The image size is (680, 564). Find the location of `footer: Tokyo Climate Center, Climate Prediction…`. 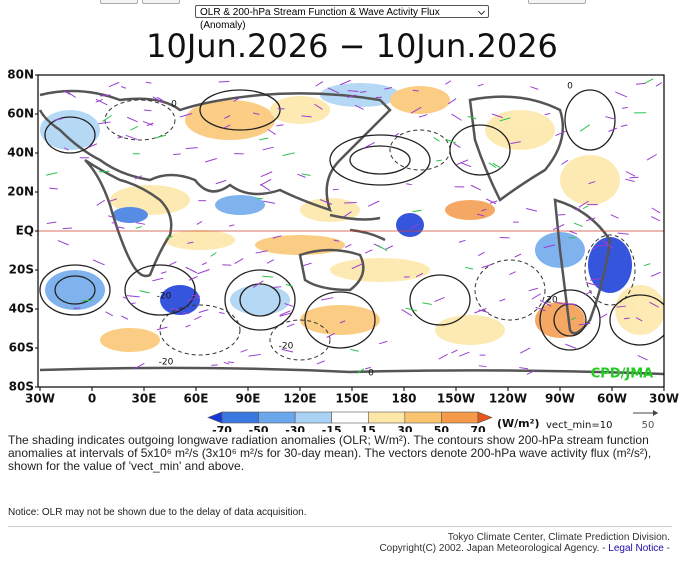

footer: Tokyo Climate Center, Climate Prediction… is located at coordinates (524, 543).